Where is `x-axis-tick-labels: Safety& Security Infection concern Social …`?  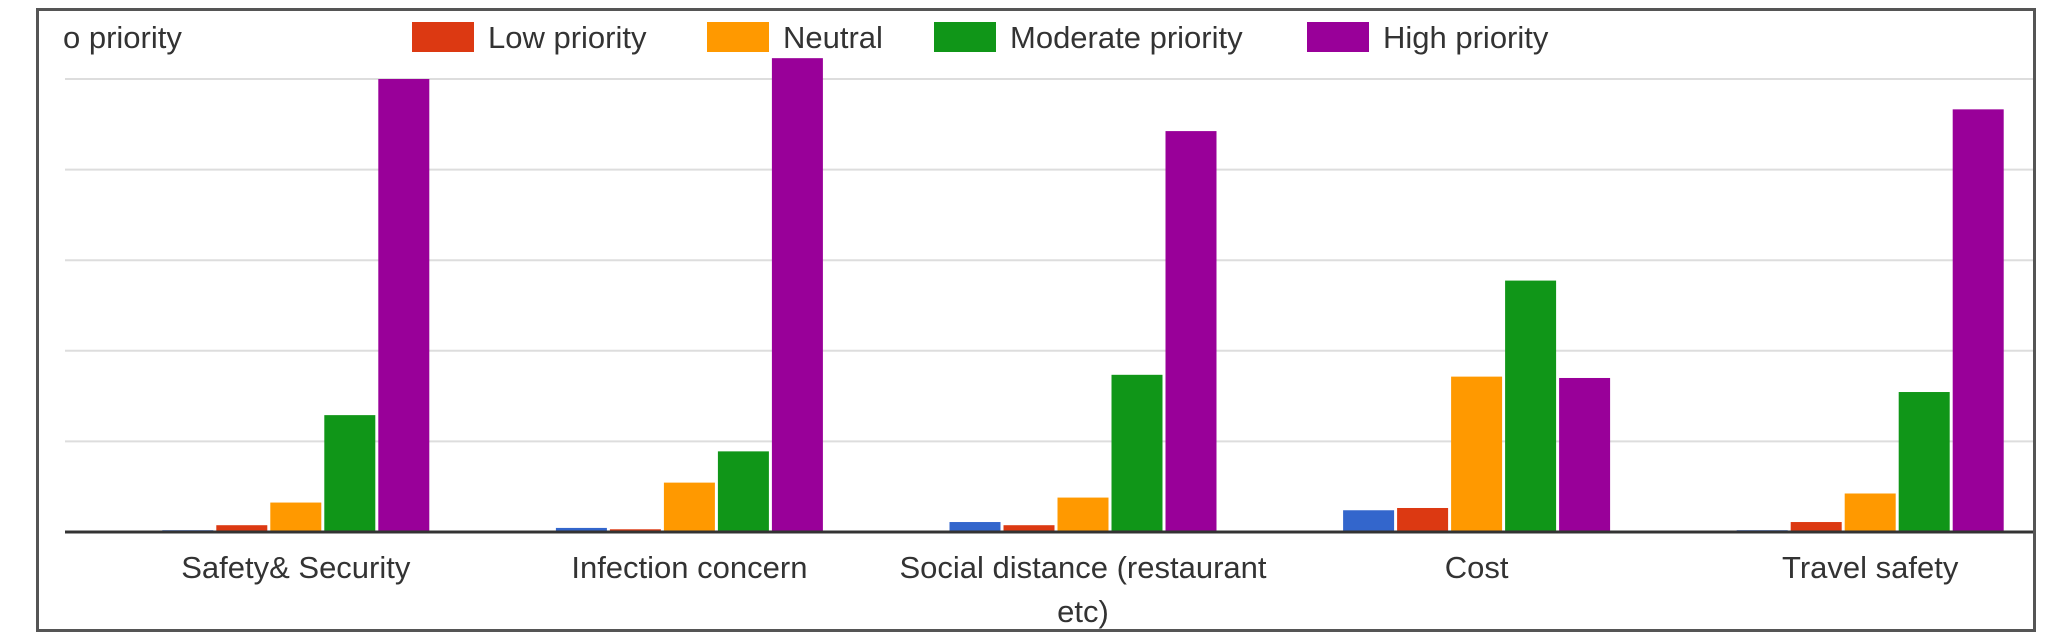
x-axis-tick-labels: Safety& Security Infection concern Social … is located at coordinates (1070, 589).